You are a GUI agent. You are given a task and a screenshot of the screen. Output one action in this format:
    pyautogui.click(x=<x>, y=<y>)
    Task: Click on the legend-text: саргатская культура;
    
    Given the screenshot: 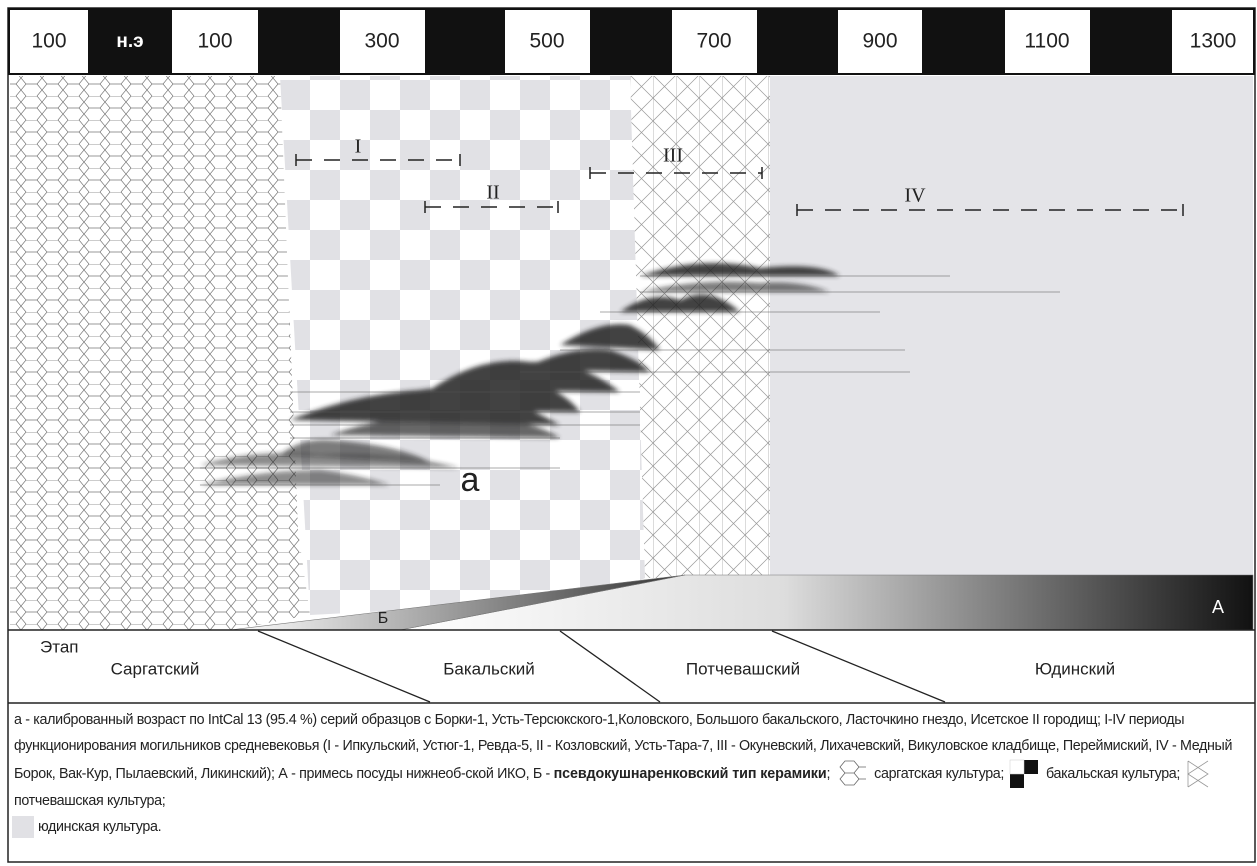 What is the action you would take?
    pyautogui.click(x=939, y=773)
    